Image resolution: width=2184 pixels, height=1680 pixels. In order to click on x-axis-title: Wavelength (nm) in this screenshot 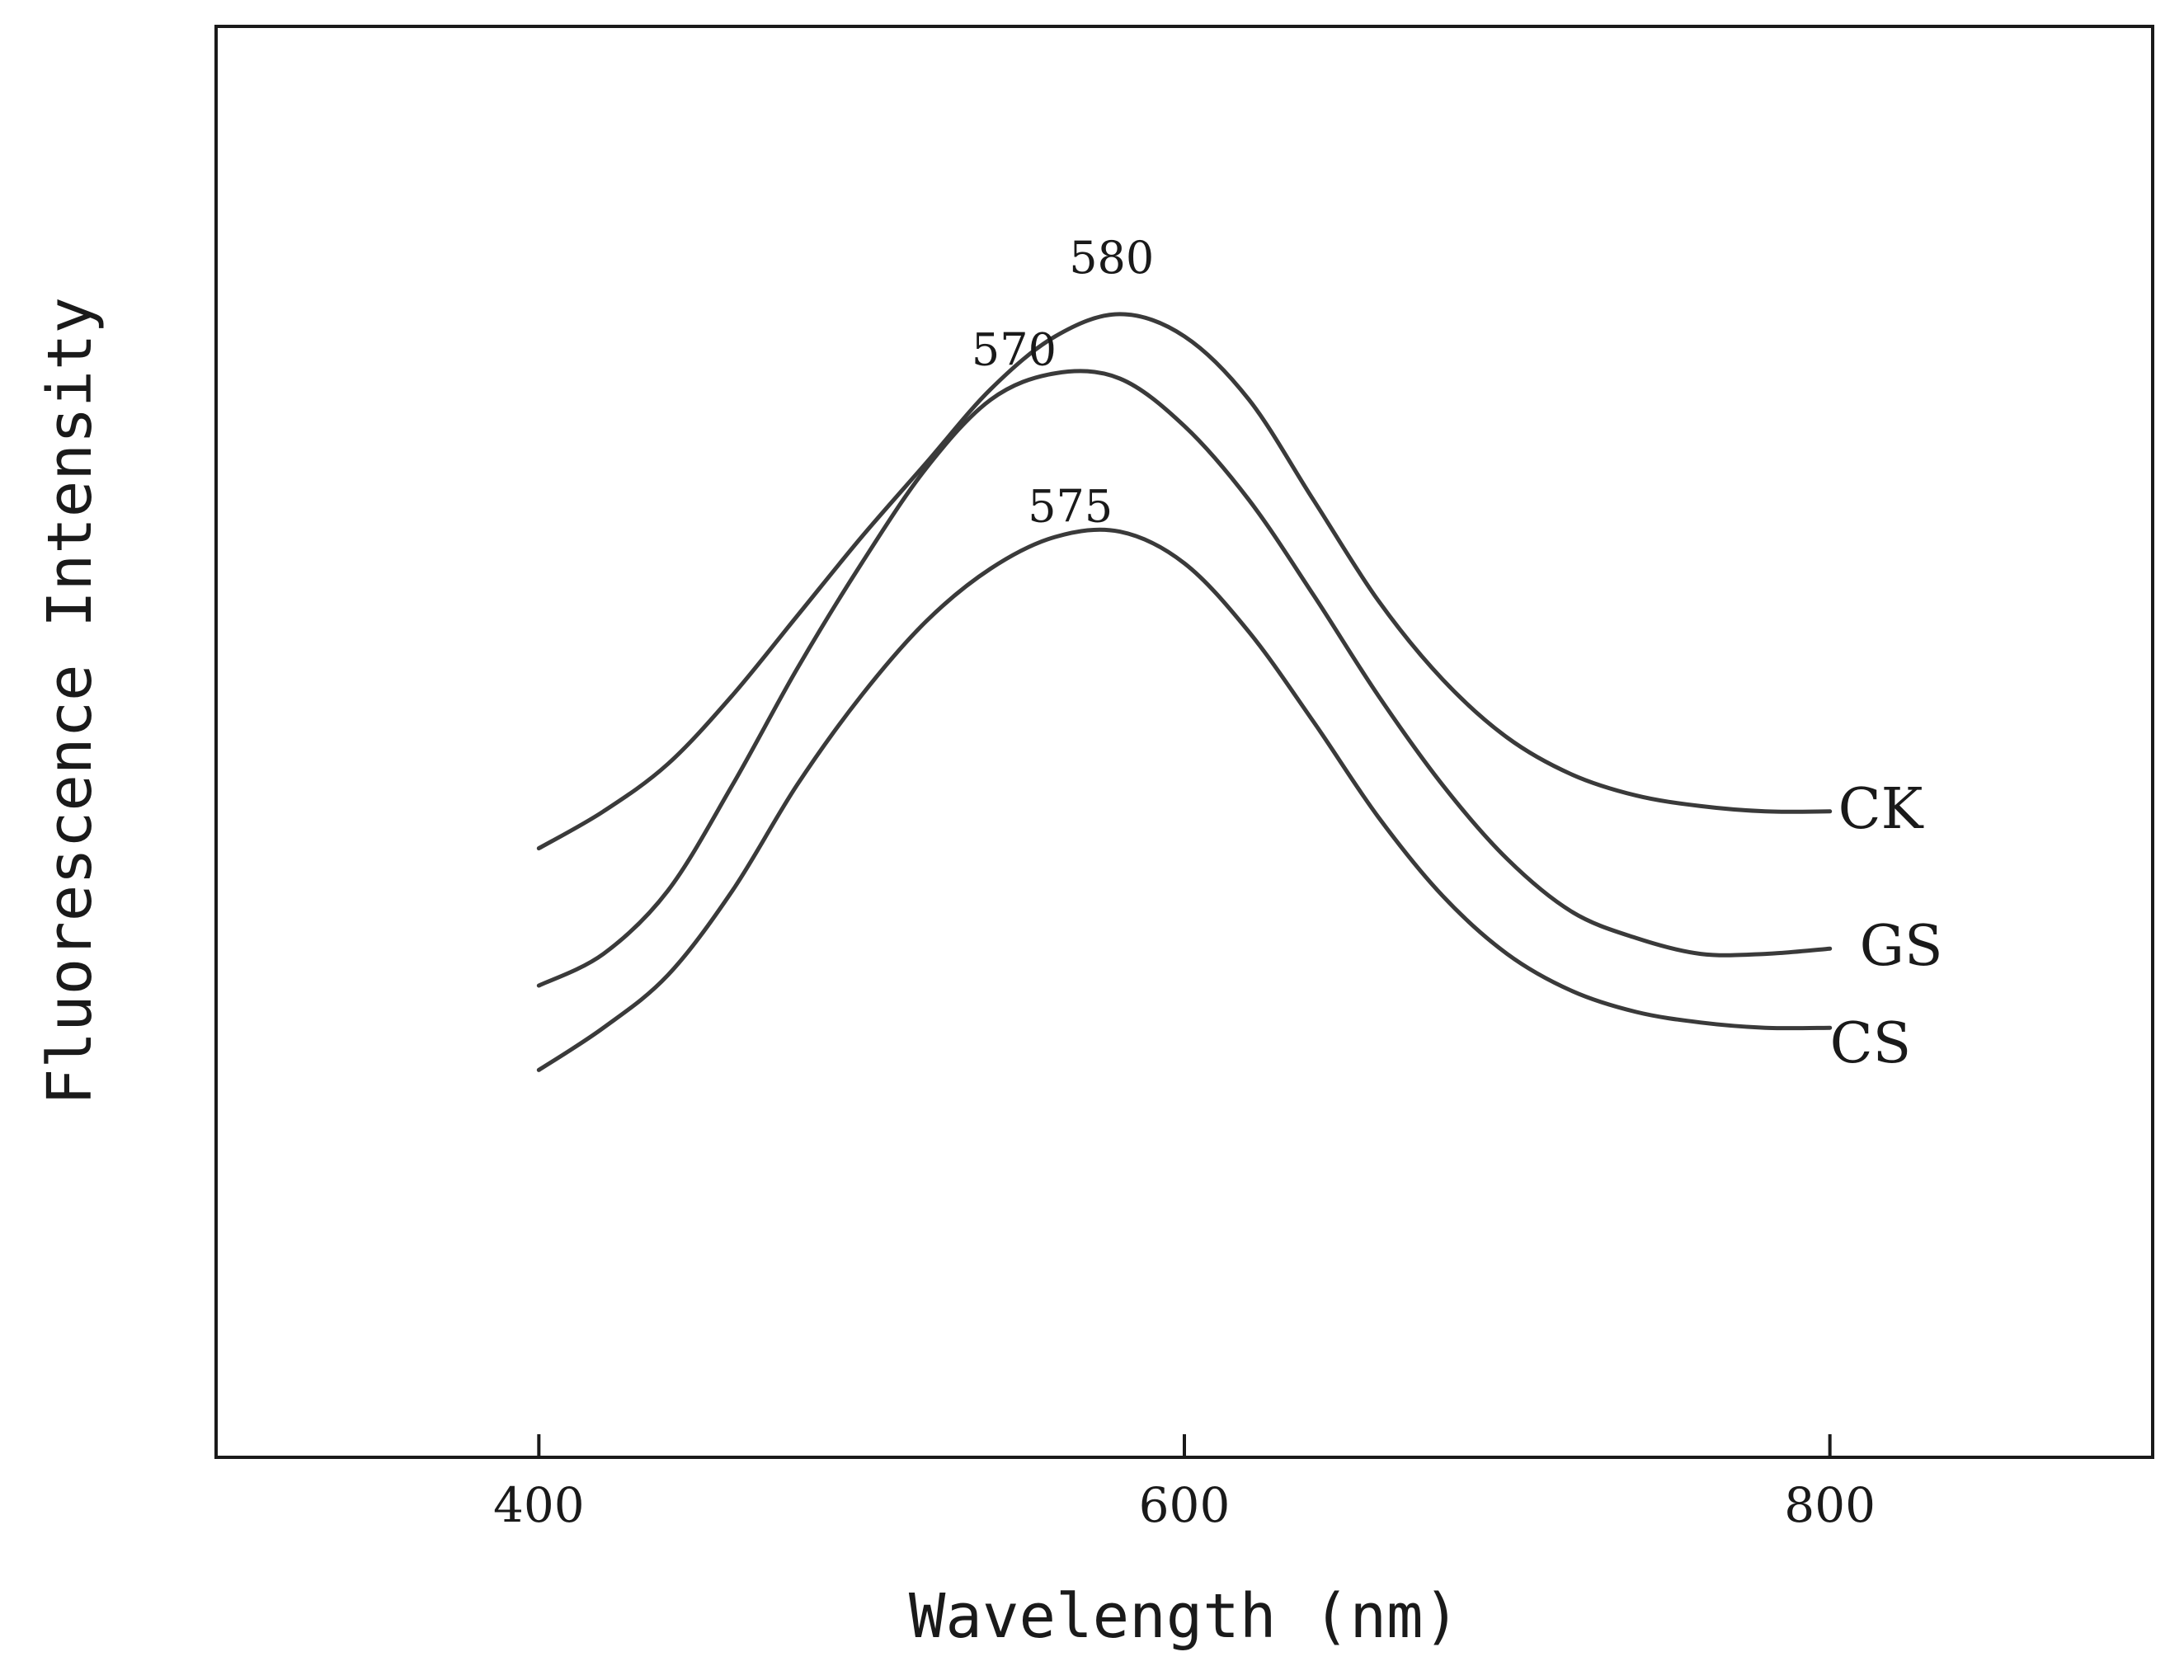, I will do `click(1184, 1616)`.